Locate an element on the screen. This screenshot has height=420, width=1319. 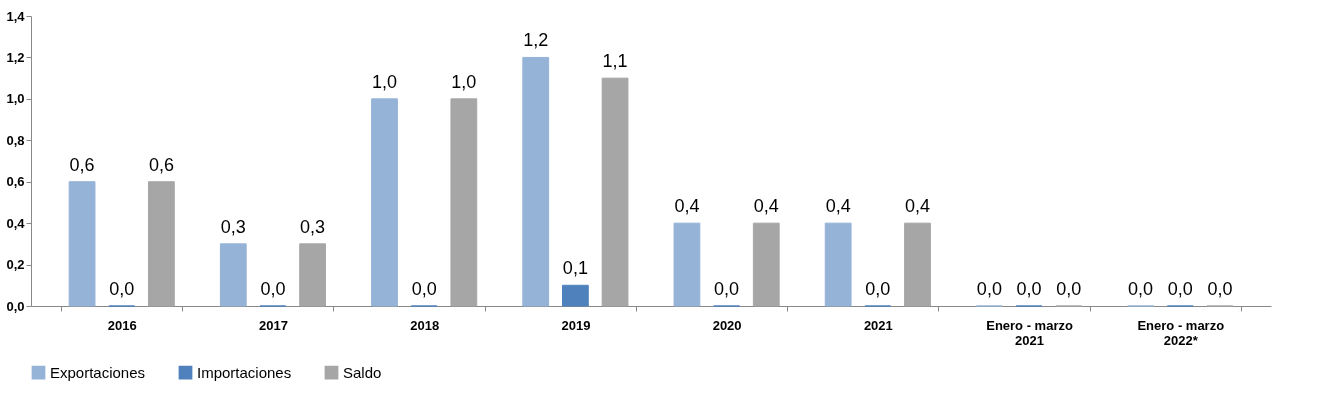
legend-label: Importaciones is located at coordinates (244, 372).